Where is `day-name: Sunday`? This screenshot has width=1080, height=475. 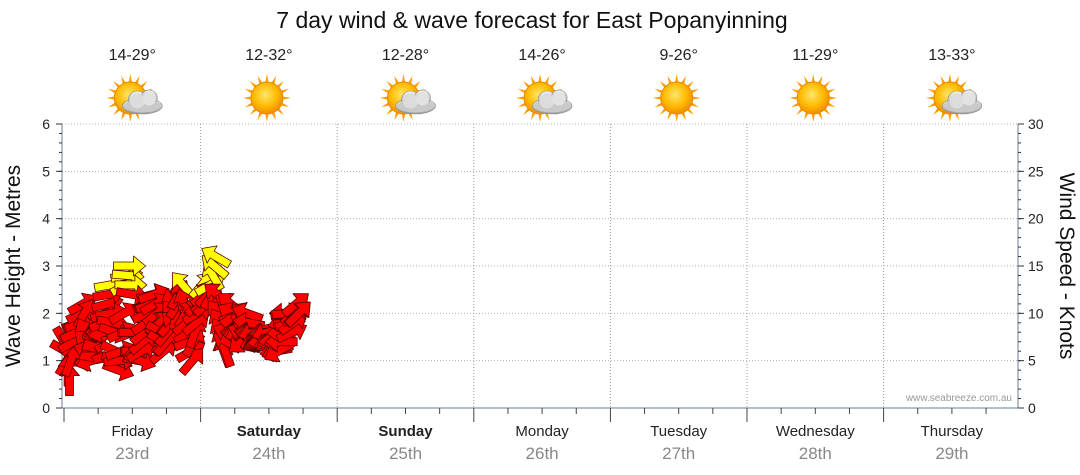
day-name: Sunday is located at coordinates (405, 431).